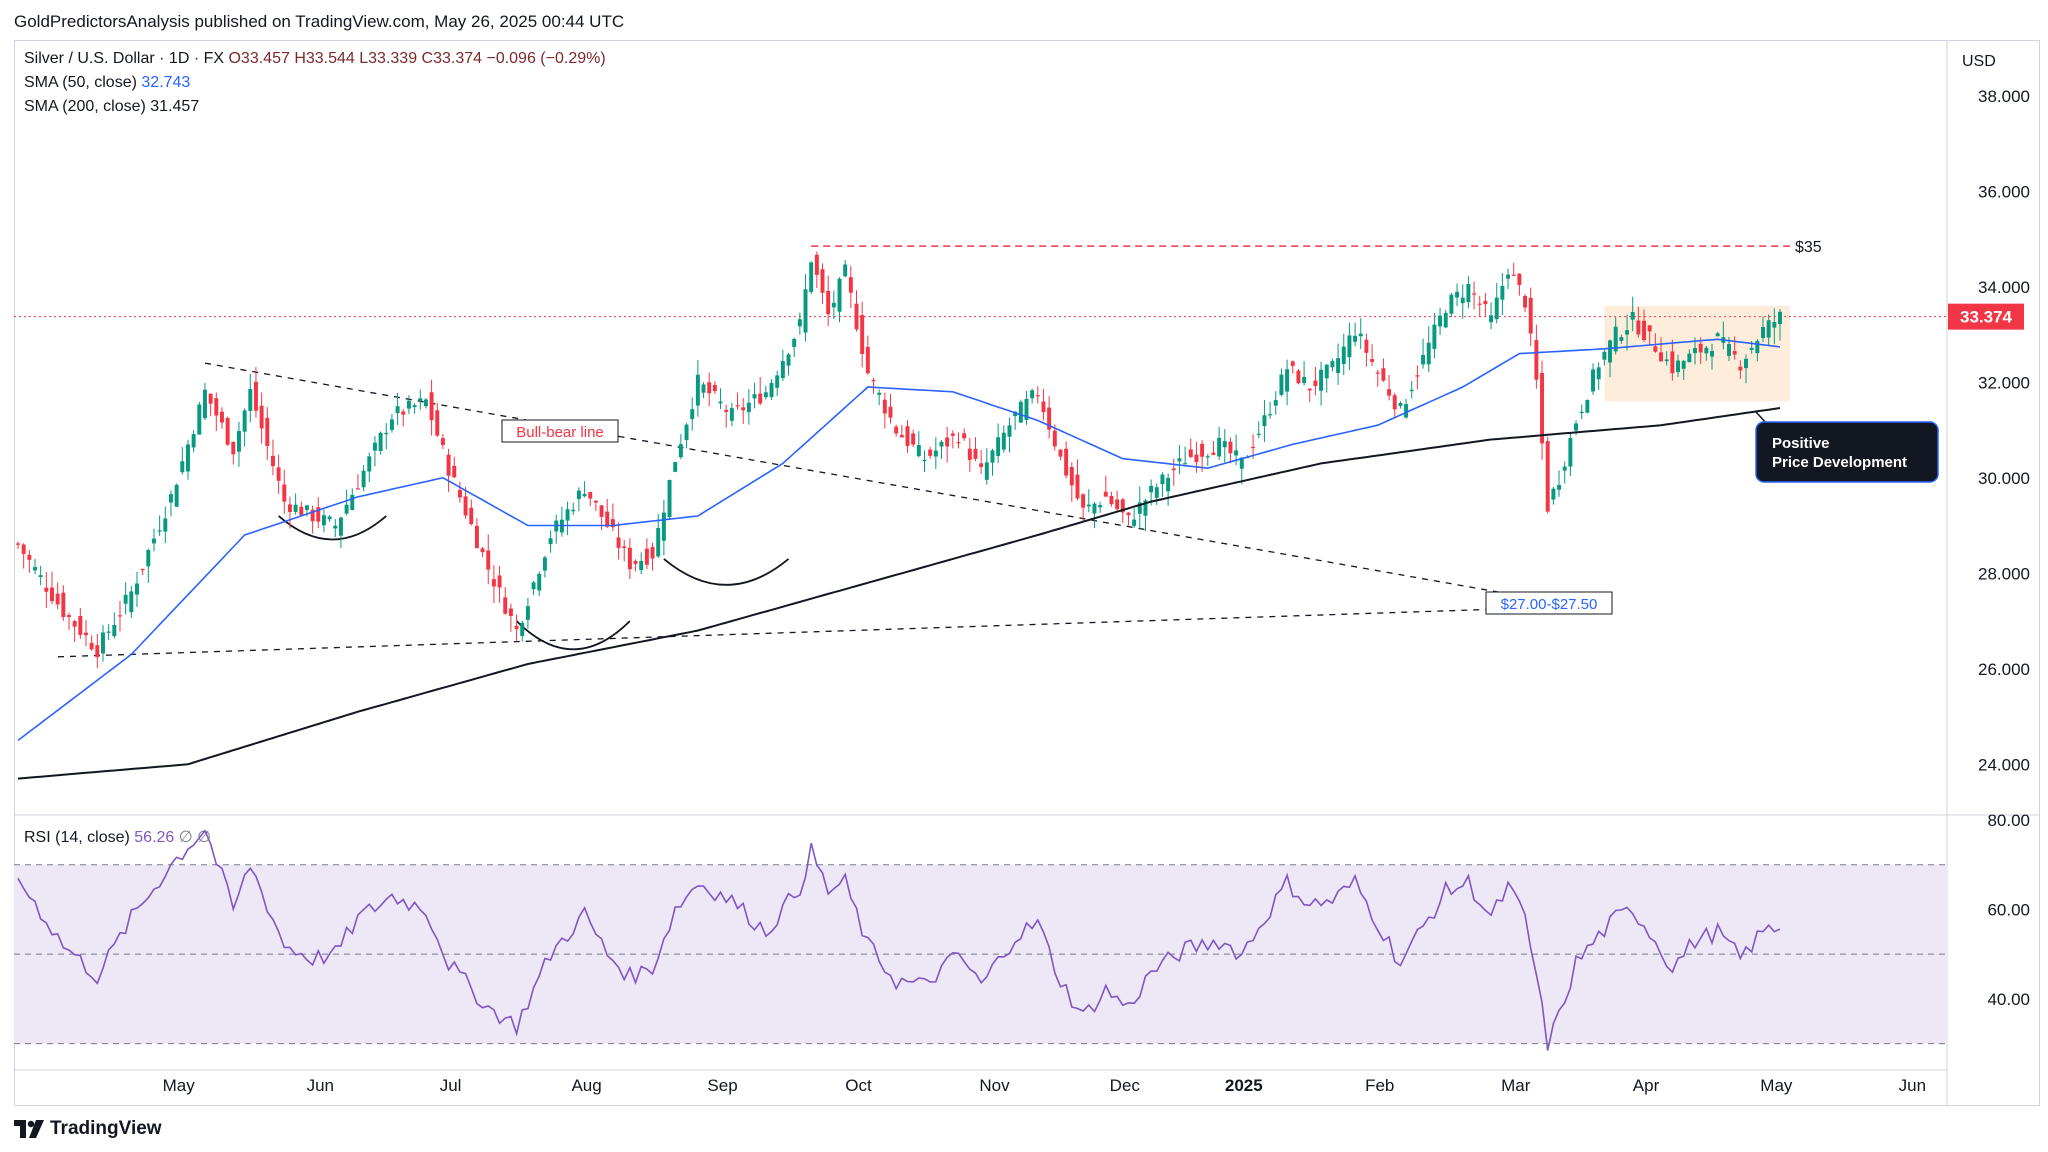 This screenshot has height=1152, width=2048. What do you see at coordinates (107, 83) in the screenshot?
I see `sma50-legend: SMA (50, close) 32.743` at bounding box center [107, 83].